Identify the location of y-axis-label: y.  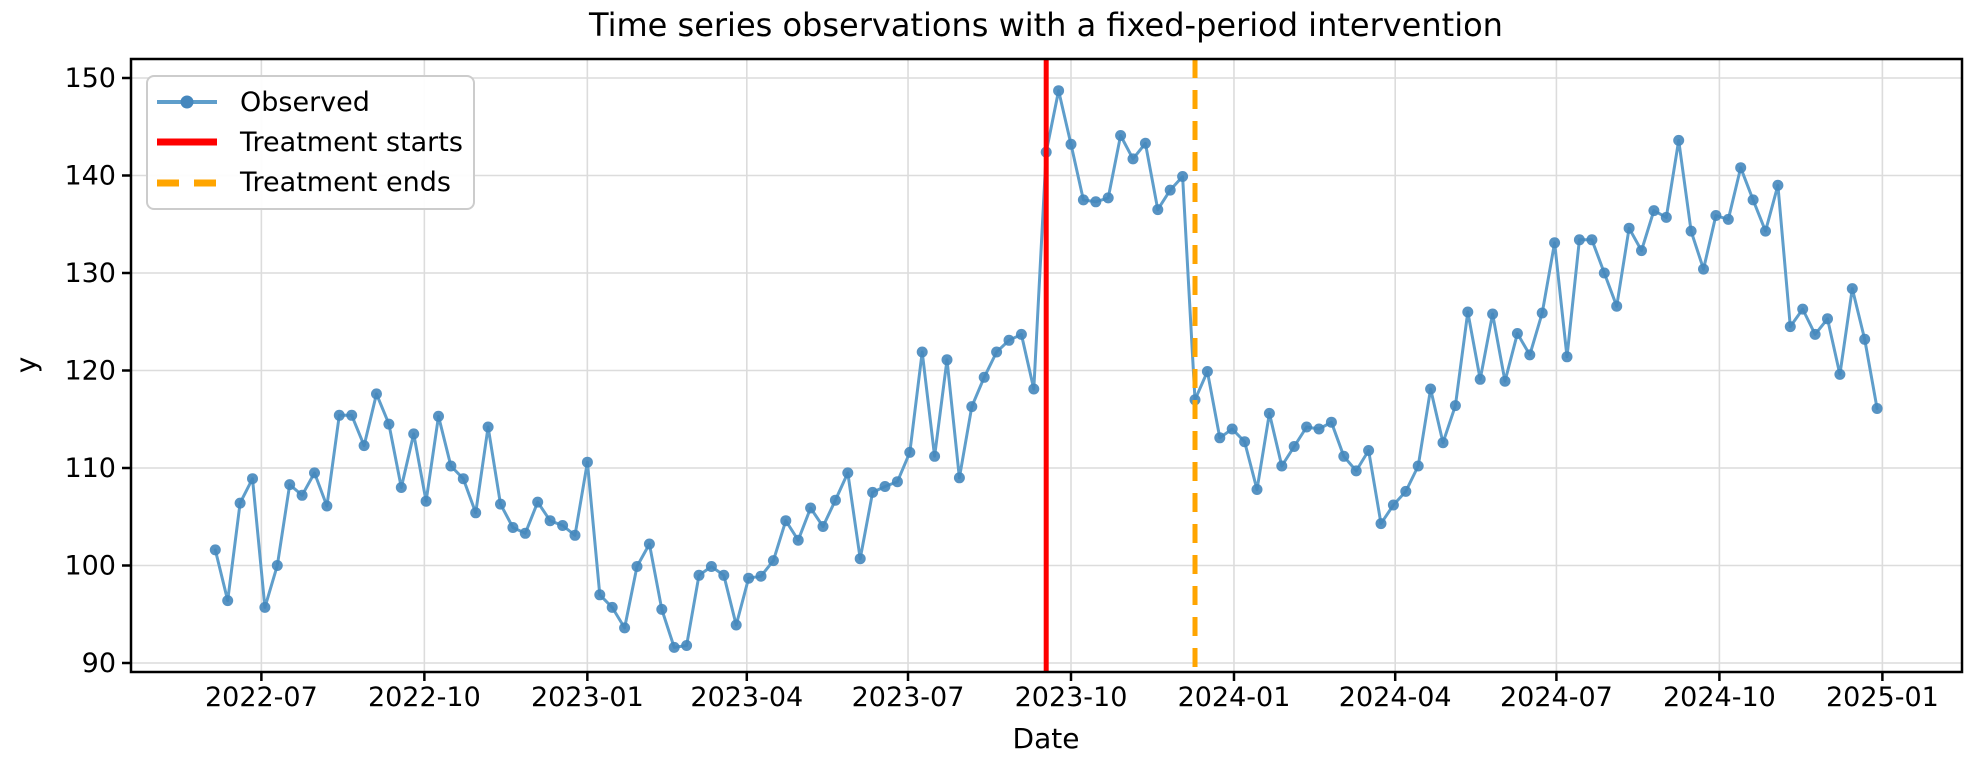
(26, 365).